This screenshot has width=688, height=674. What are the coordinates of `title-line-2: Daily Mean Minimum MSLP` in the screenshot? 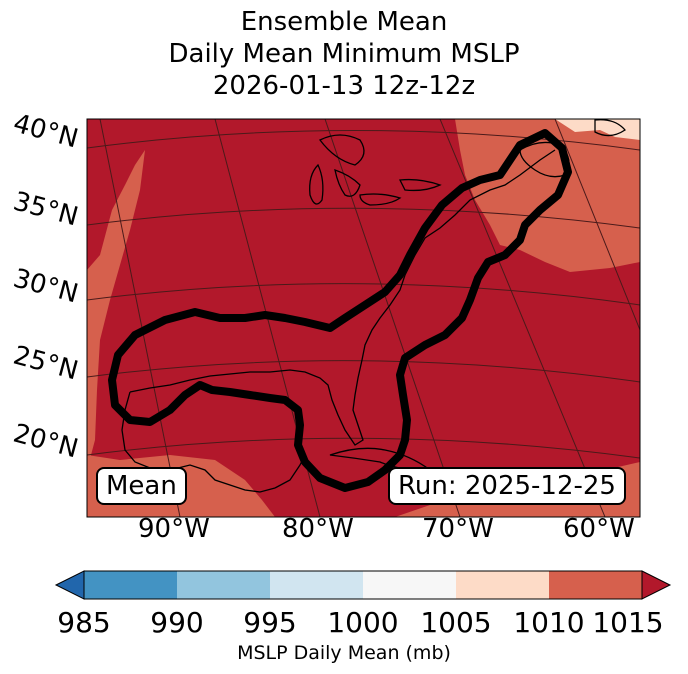 It's located at (344, 54).